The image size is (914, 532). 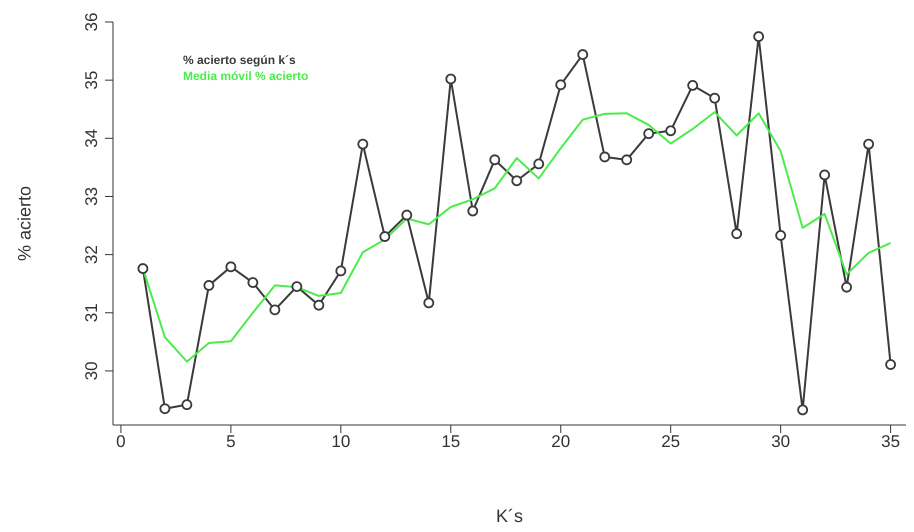 I want to click on x-axis-title: K´s, so click(x=509, y=516).